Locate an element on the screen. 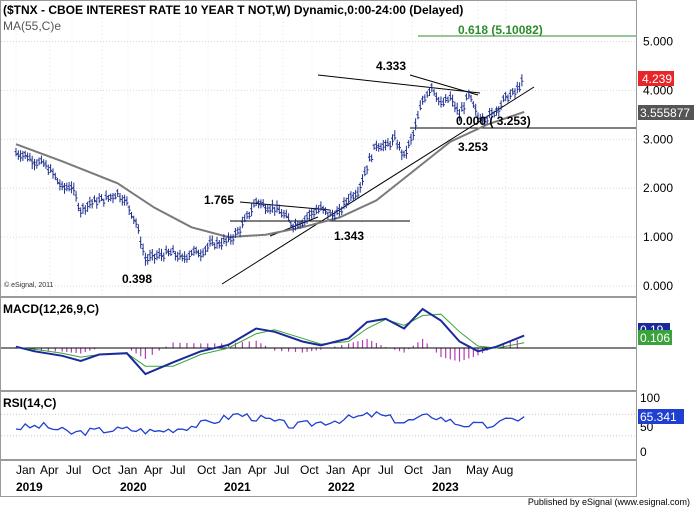 The height and width of the screenshot is (509, 695). fib-000-label: 0.000 ( 3.253) is located at coordinates (493, 121).